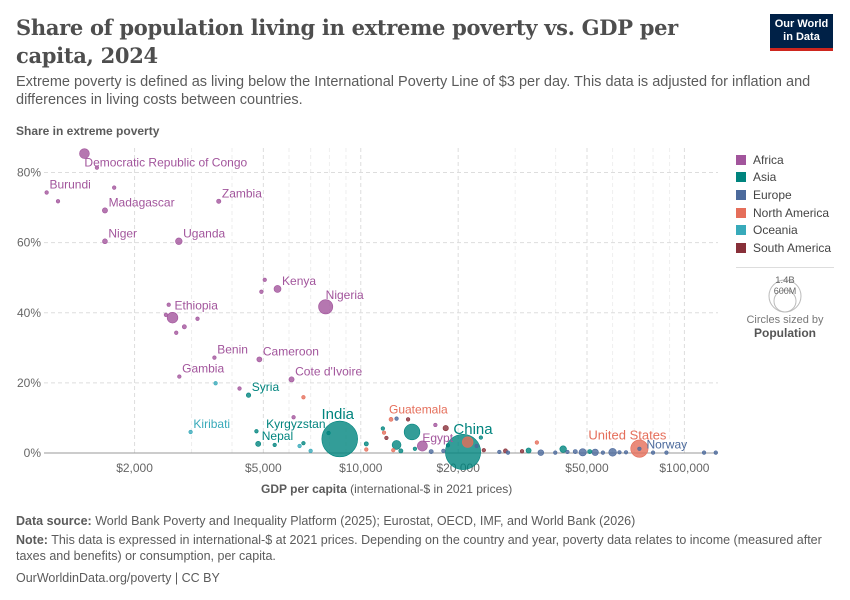 The width and height of the screenshot is (850, 600). Describe the element at coordinates (29, 243) in the screenshot. I see `y-tick-label: 60%` at that location.